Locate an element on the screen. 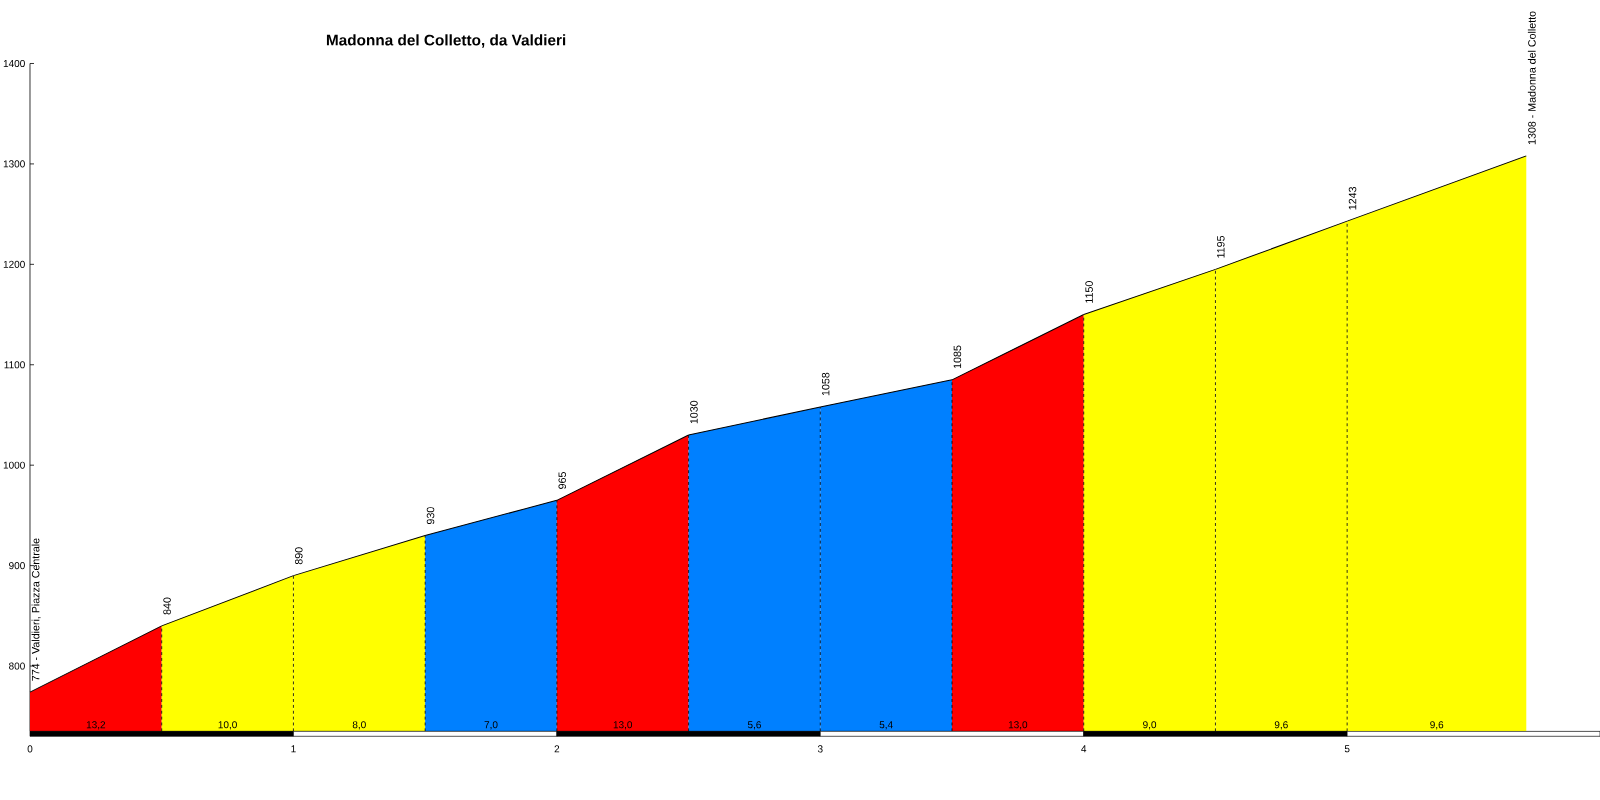  x-tick-label: 3 is located at coordinates (820, 749).